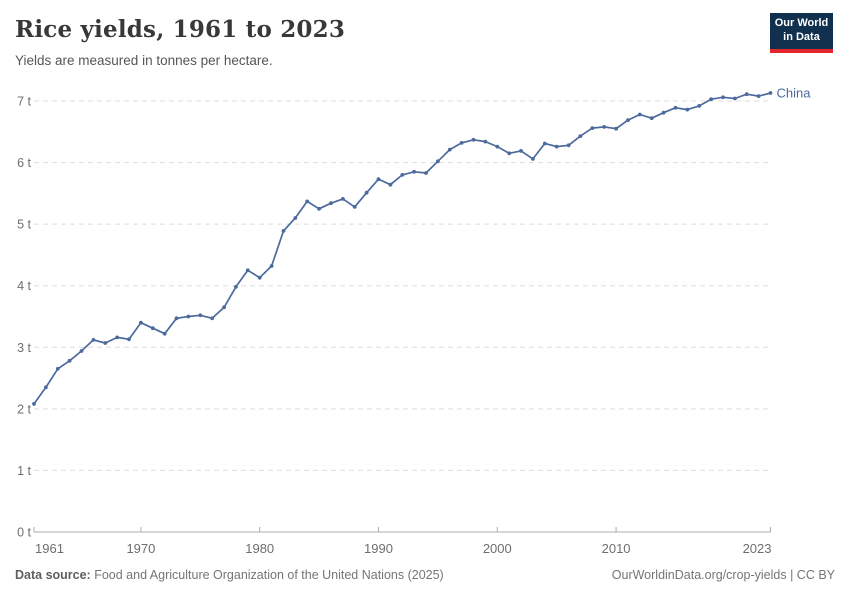  Describe the element at coordinates (140, 548) in the screenshot. I see `x-axis-tick-label: 1970` at that location.